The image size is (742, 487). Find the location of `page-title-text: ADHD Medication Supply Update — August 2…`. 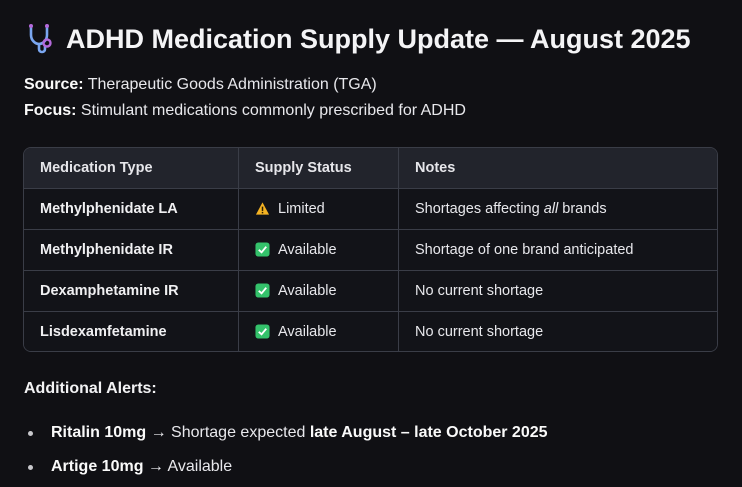

page-title-text: ADHD Medication Supply Update — August 2… is located at coordinates (378, 38).